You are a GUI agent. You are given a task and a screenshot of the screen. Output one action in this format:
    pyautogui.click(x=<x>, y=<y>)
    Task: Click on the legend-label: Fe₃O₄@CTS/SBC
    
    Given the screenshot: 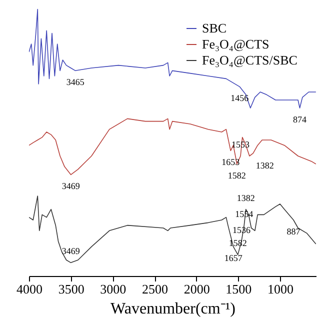 What is the action you would take?
    pyautogui.click(x=250, y=60)
    